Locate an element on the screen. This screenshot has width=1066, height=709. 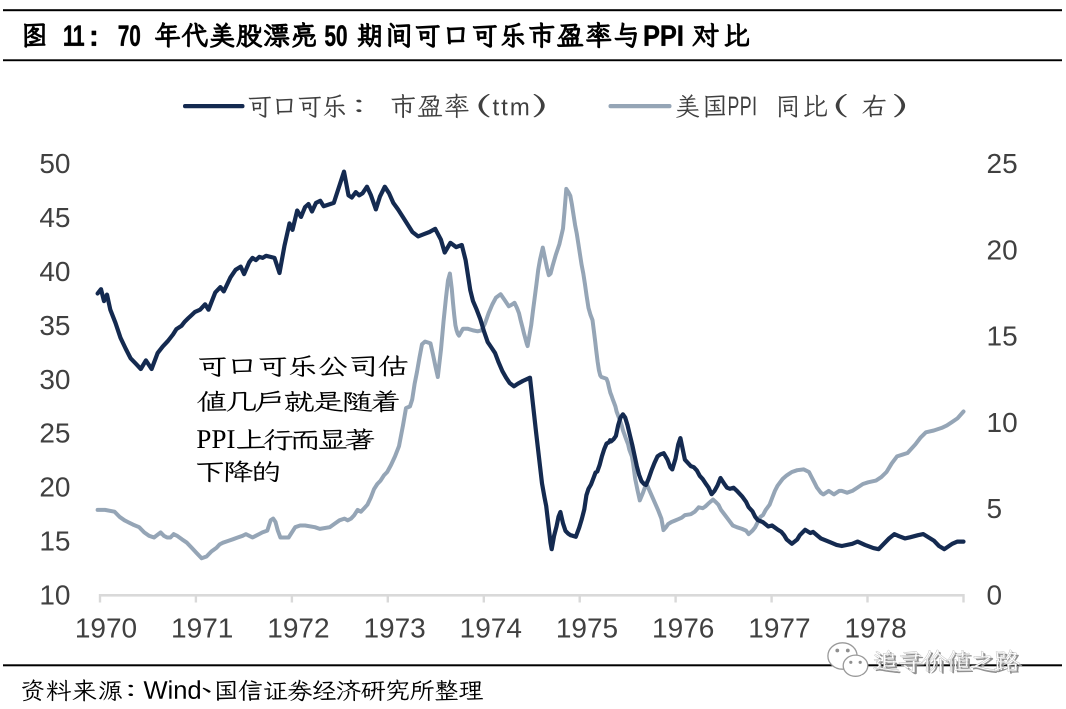
svg-text: 50 is located at coordinates (54, 163).